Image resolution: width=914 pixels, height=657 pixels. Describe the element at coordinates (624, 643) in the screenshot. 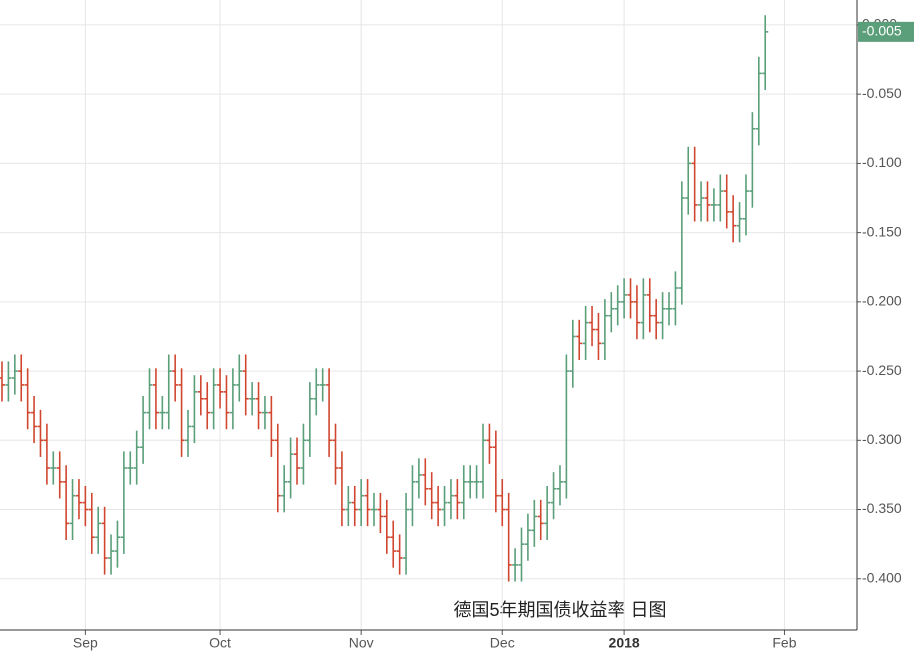

I see `x-tick-label: 2018` at that location.